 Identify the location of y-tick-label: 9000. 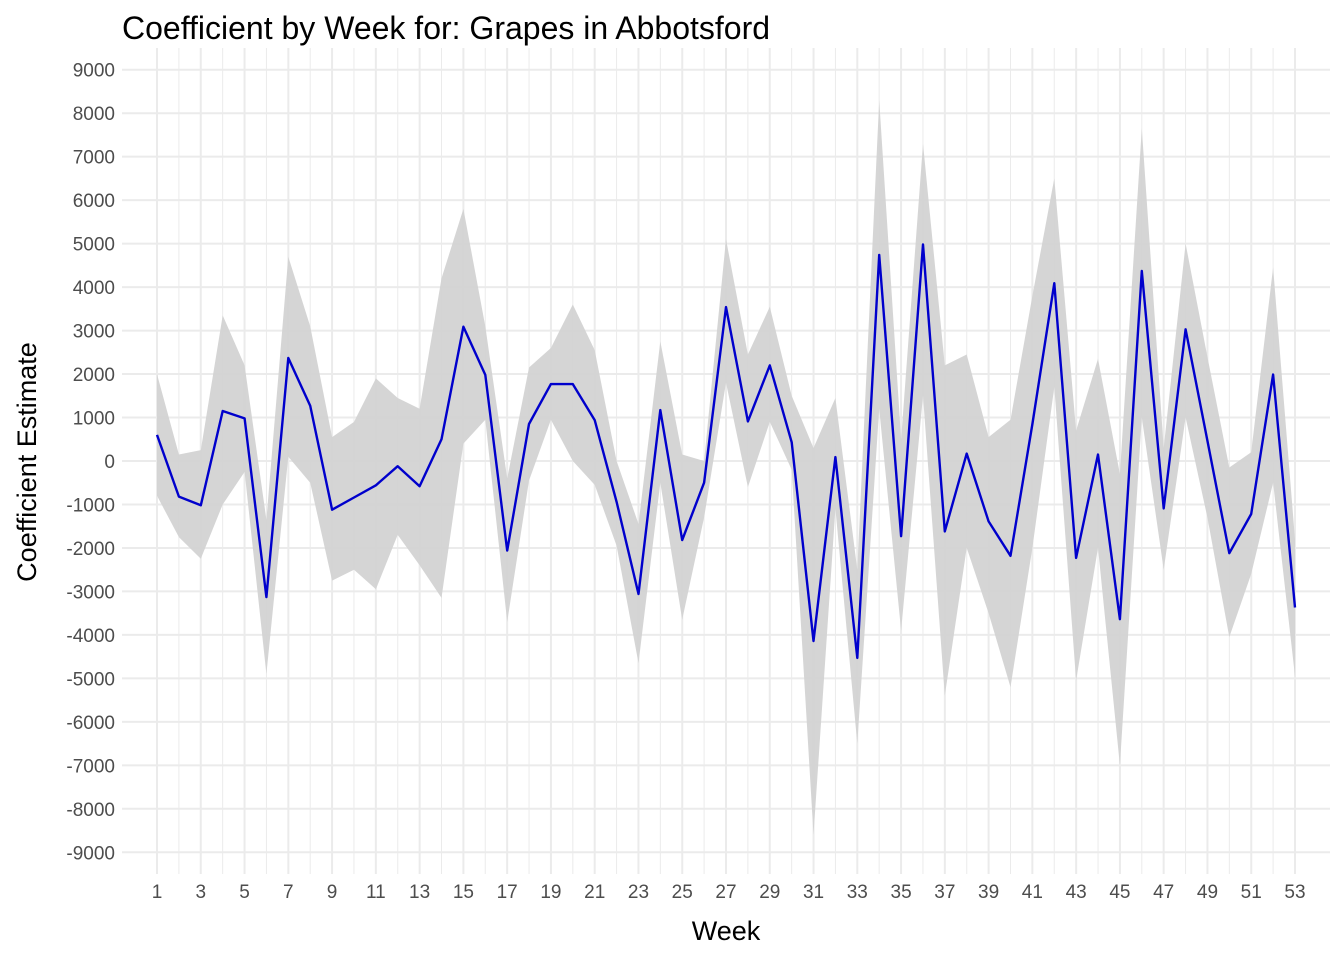
(94, 71).